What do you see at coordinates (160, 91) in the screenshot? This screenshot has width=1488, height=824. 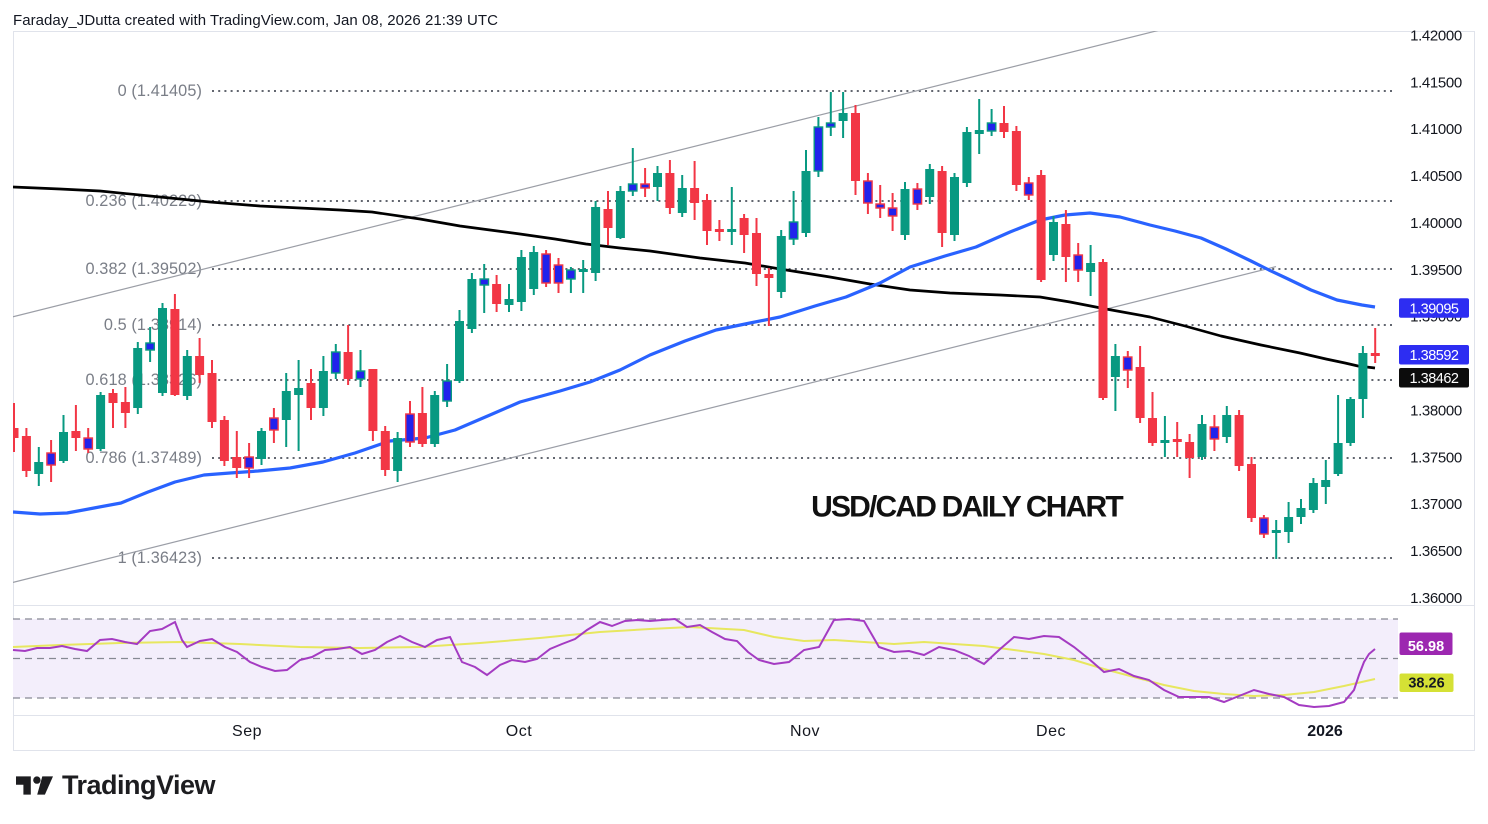 I see `svg-text: 0 (1.41405)` at bounding box center [160, 91].